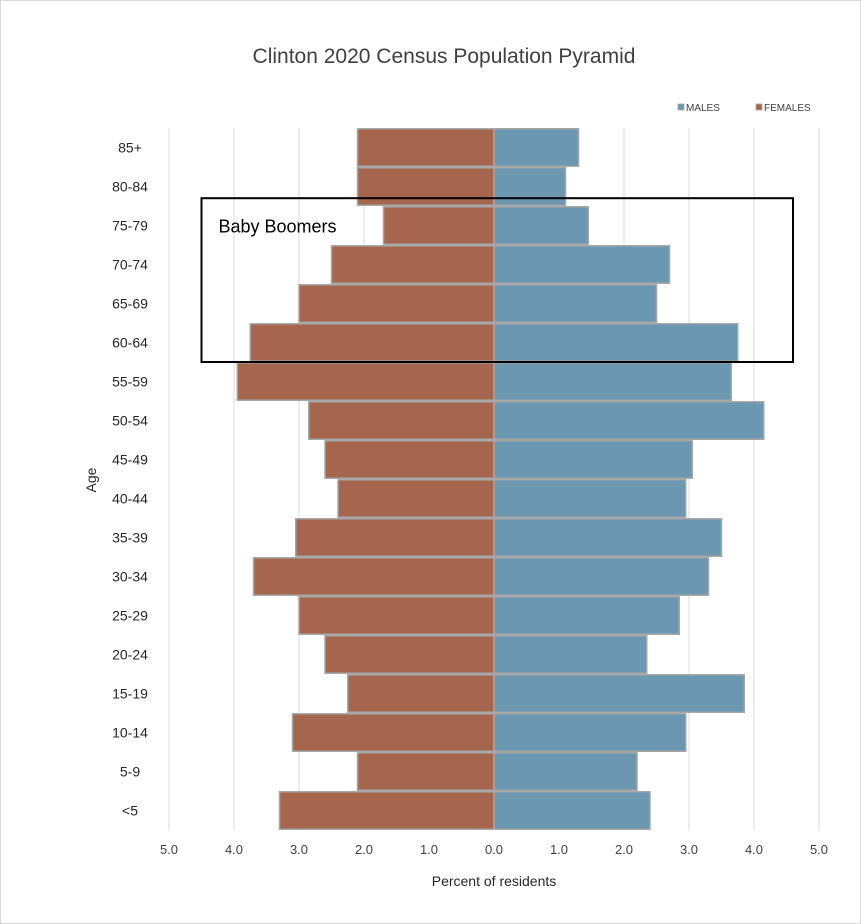 This screenshot has height=924, width=861. Describe the element at coordinates (754, 849) in the screenshot. I see `x-tick-label-9: 4.0` at that location.